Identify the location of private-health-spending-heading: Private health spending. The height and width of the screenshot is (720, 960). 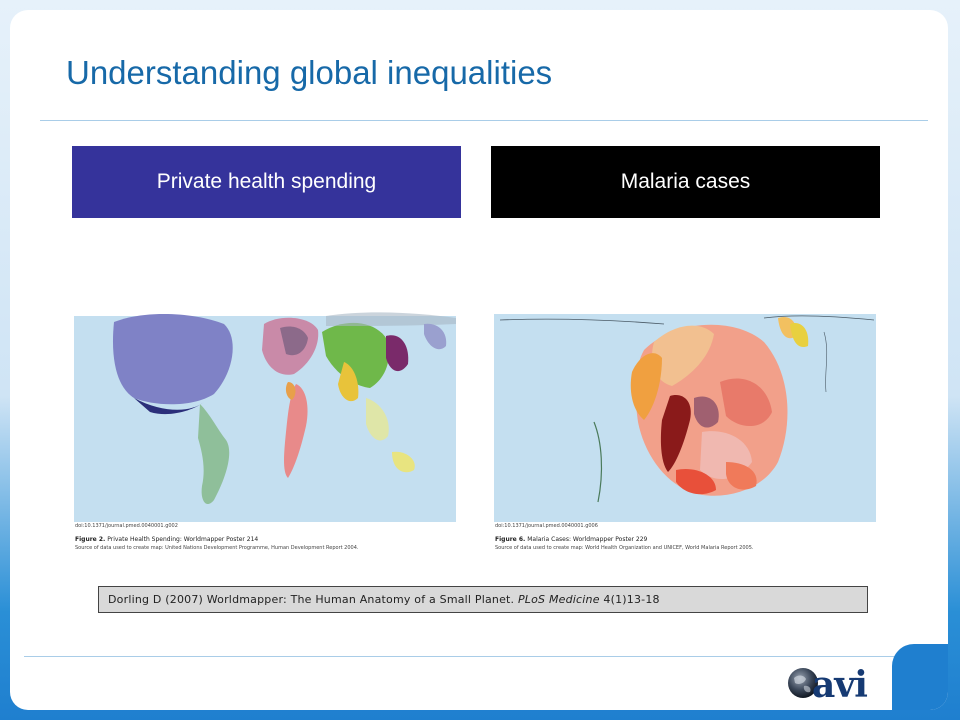
(266, 182).